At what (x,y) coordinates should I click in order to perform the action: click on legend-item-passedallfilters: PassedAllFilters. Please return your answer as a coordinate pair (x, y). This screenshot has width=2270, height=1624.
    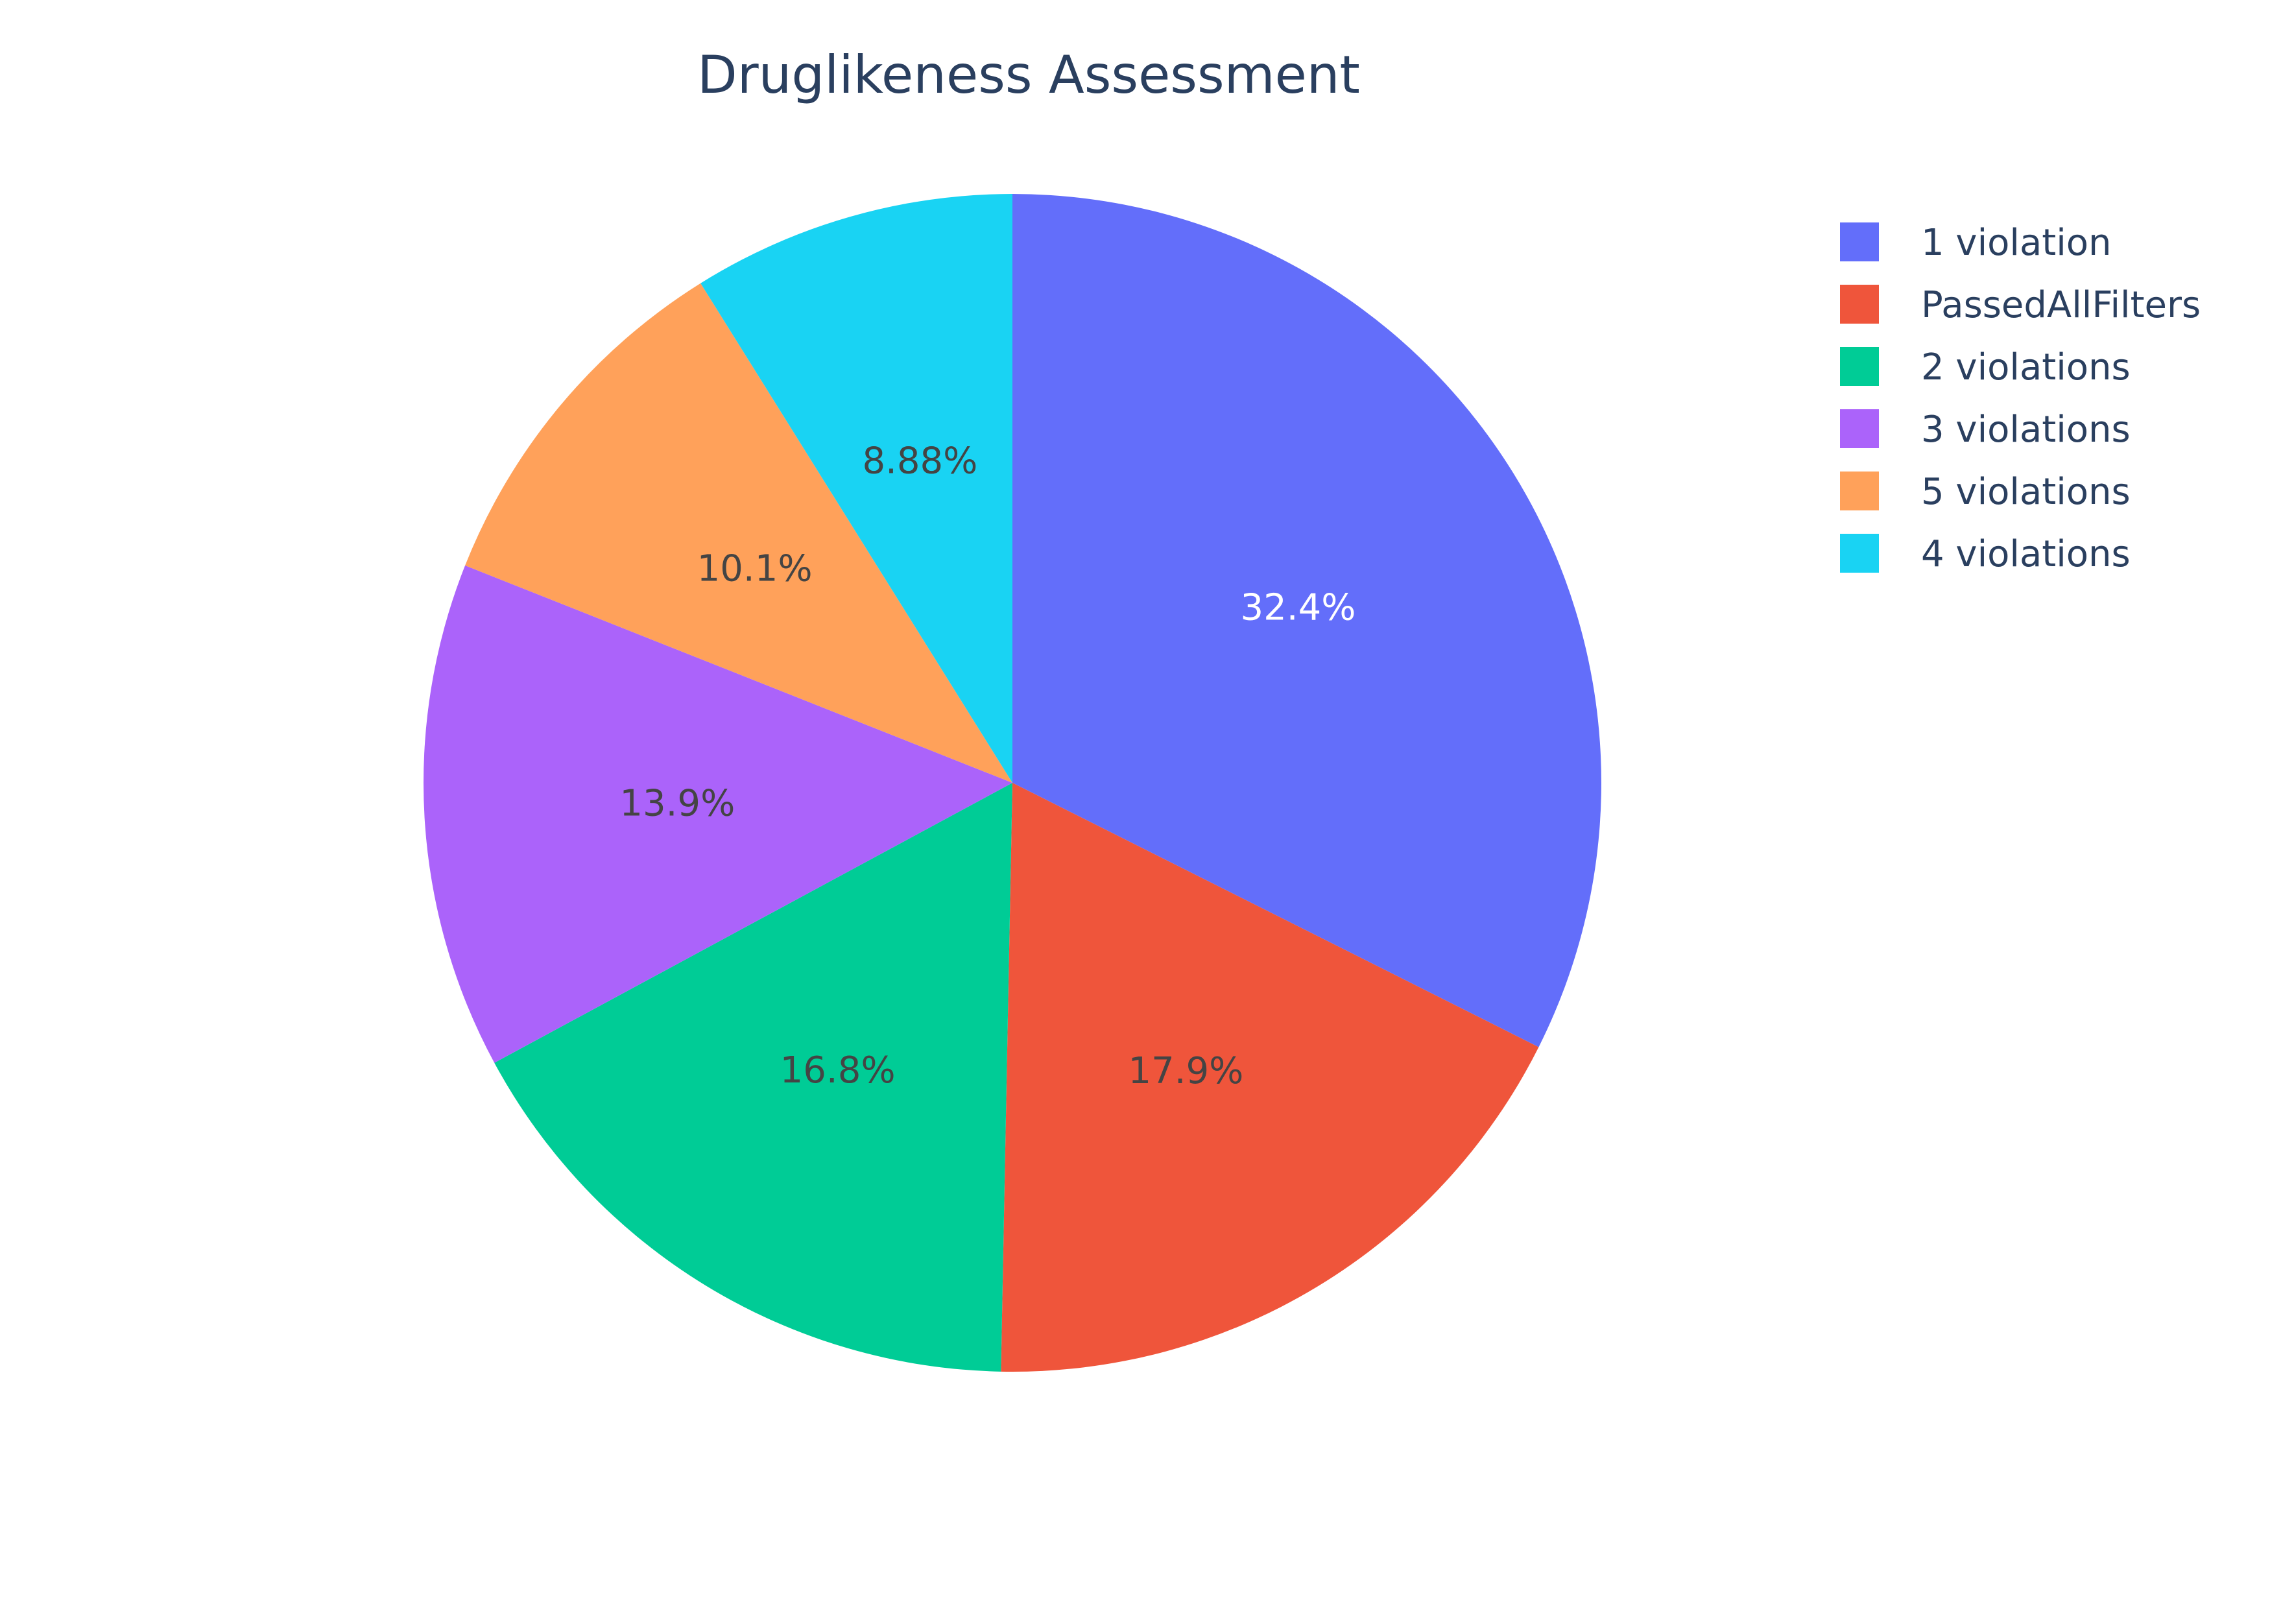
    Looking at the image, I should click on (2020, 305).